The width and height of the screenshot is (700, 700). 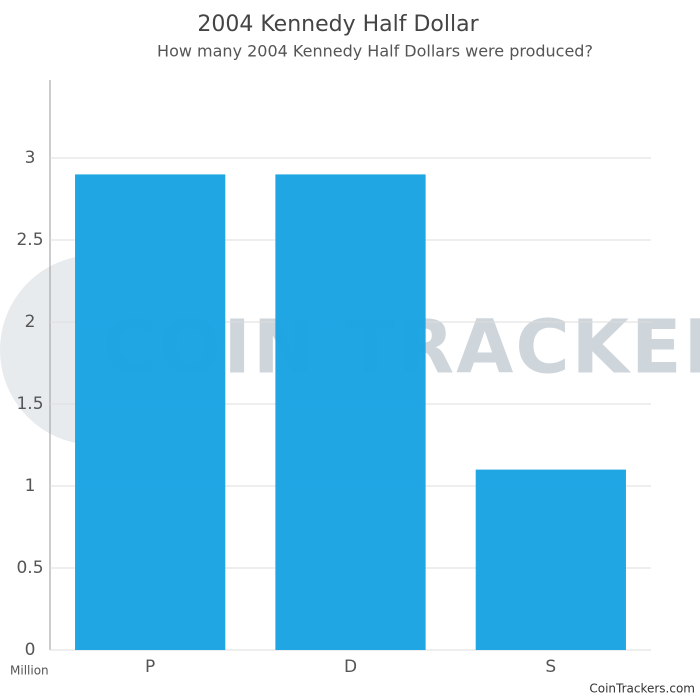 I want to click on x-tick-label: S, so click(x=550, y=667).